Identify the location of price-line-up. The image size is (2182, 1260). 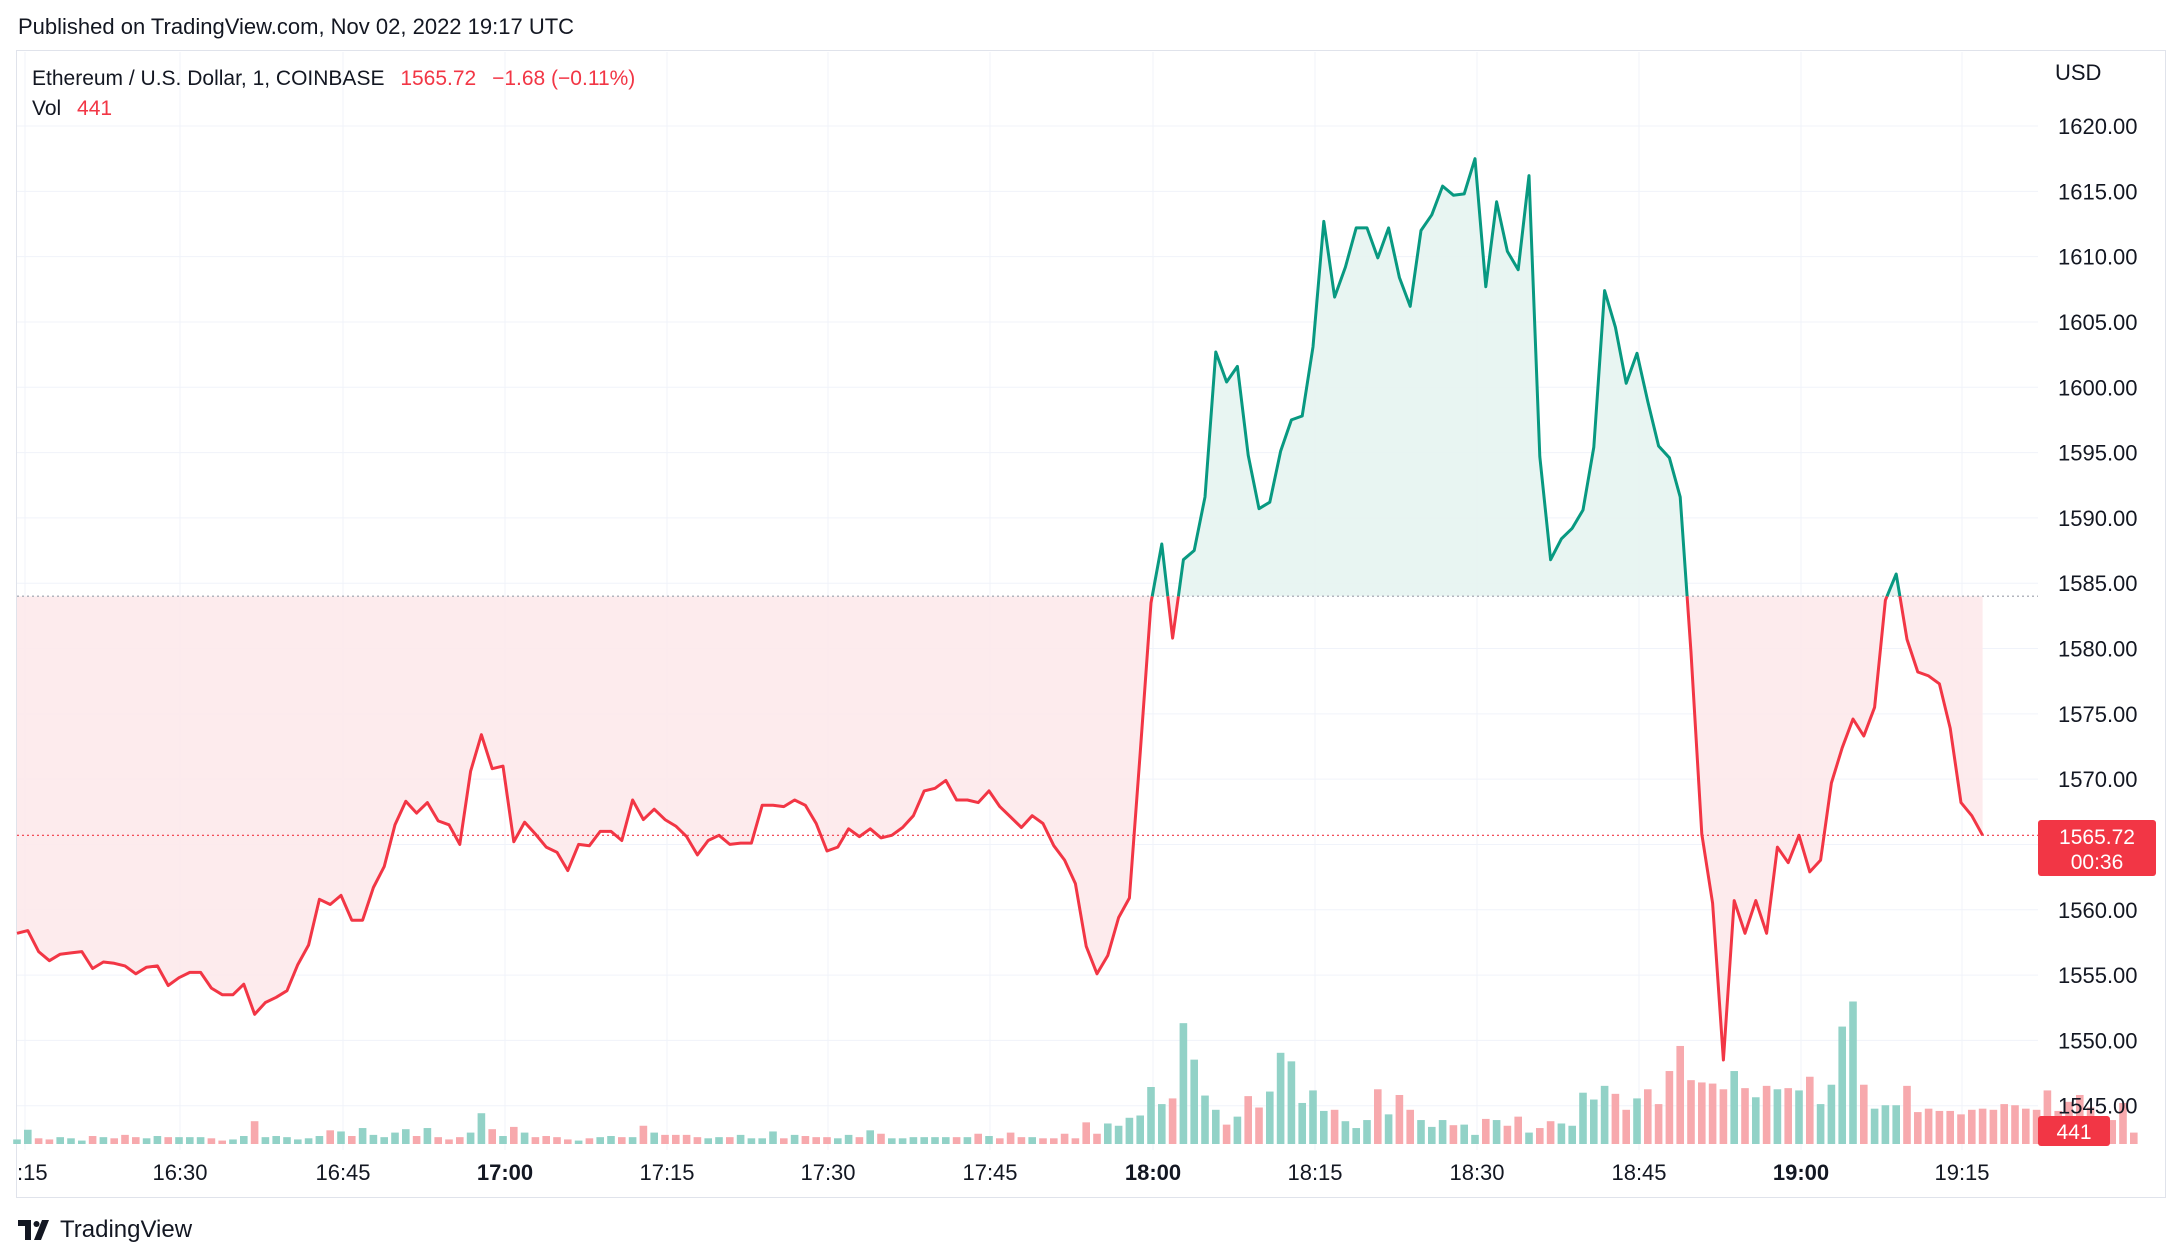
(1160, 569).